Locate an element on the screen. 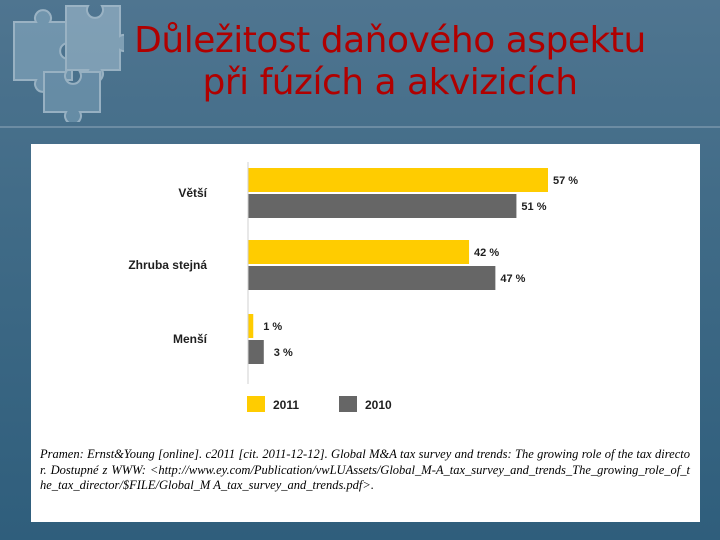 The height and width of the screenshot is (540, 720). title-line-2: při fúzích a akvizicích is located at coordinates (390, 82).